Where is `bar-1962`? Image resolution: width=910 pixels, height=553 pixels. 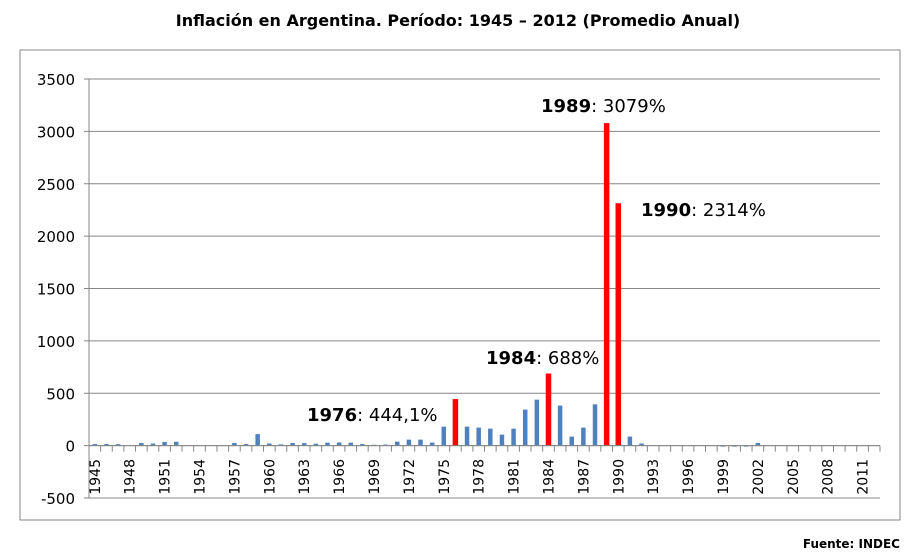
bar-1962 is located at coordinates (292, 444).